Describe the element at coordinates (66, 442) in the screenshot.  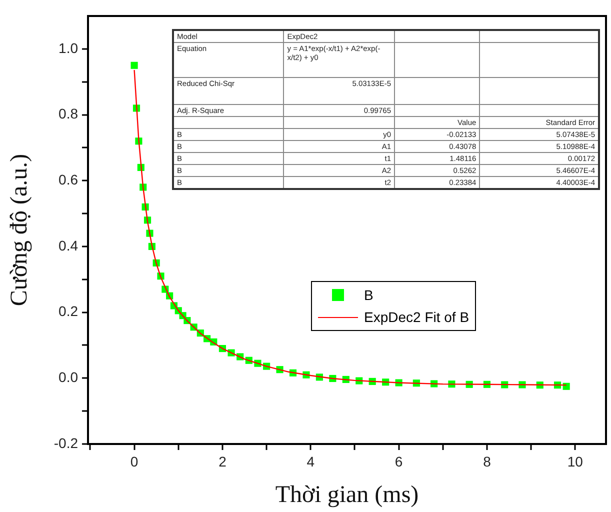
I see `y-tick-label: -0.2` at that location.